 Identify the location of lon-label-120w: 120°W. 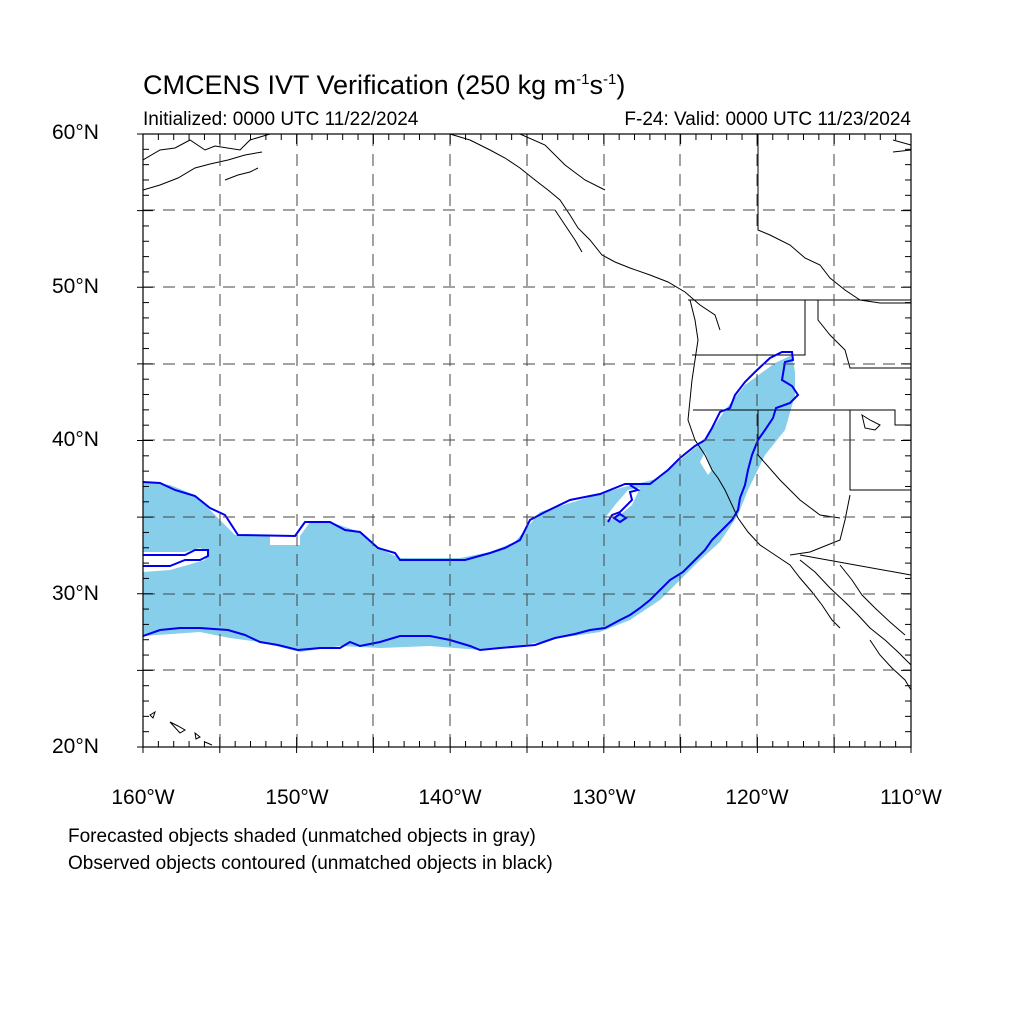
(757, 797).